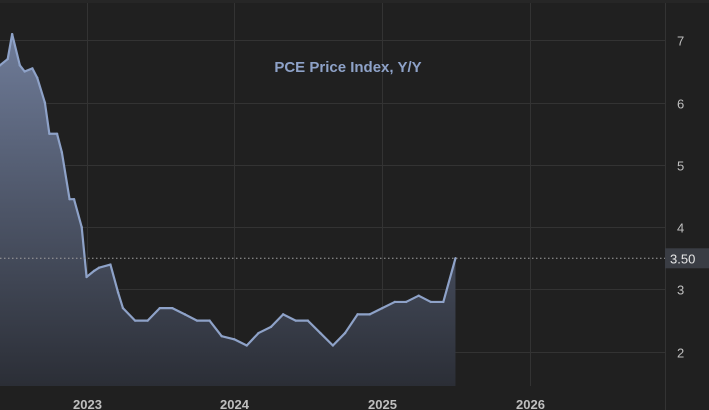 This screenshot has width=709, height=410. What do you see at coordinates (680, 228) in the screenshot?
I see `y-tick-label-4: 4` at bounding box center [680, 228].